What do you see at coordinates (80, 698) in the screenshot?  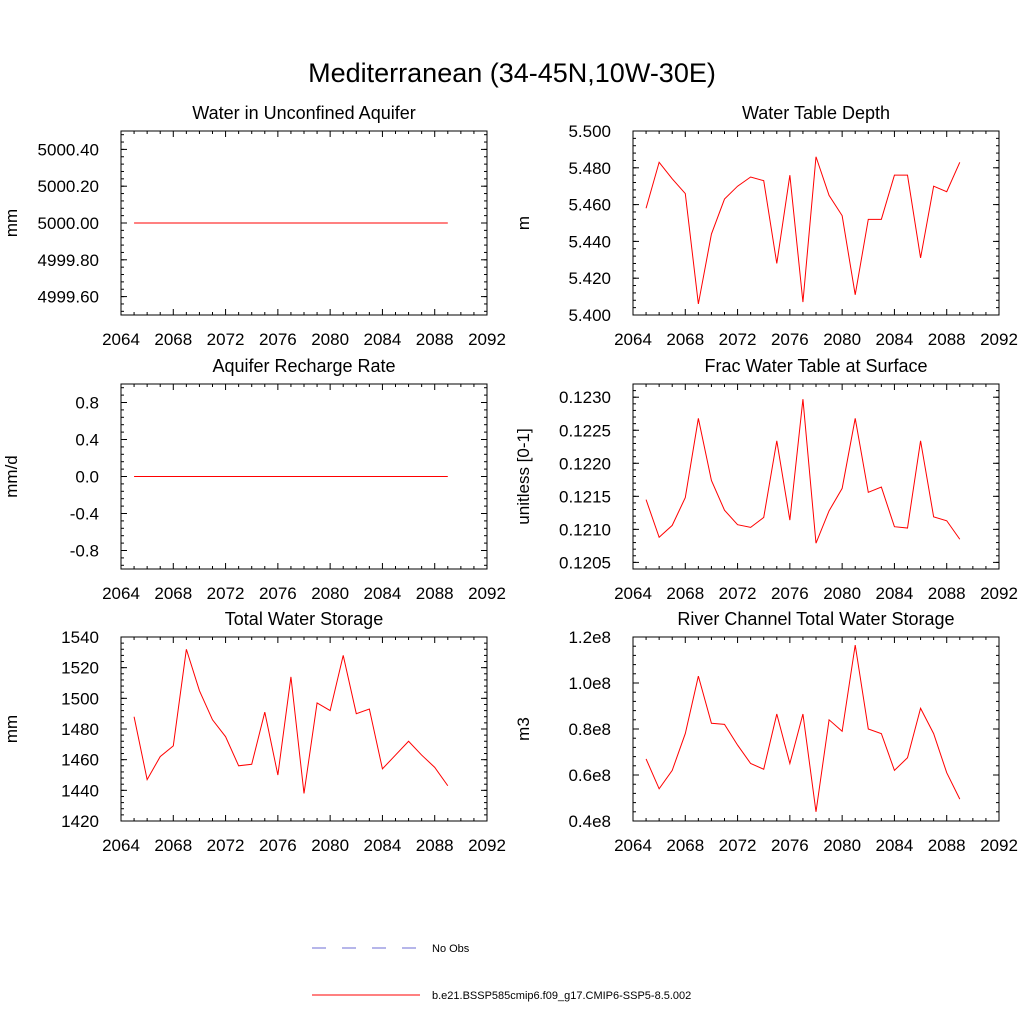 I see `y-tick-label: 1500` at bounding box center [80, 698].